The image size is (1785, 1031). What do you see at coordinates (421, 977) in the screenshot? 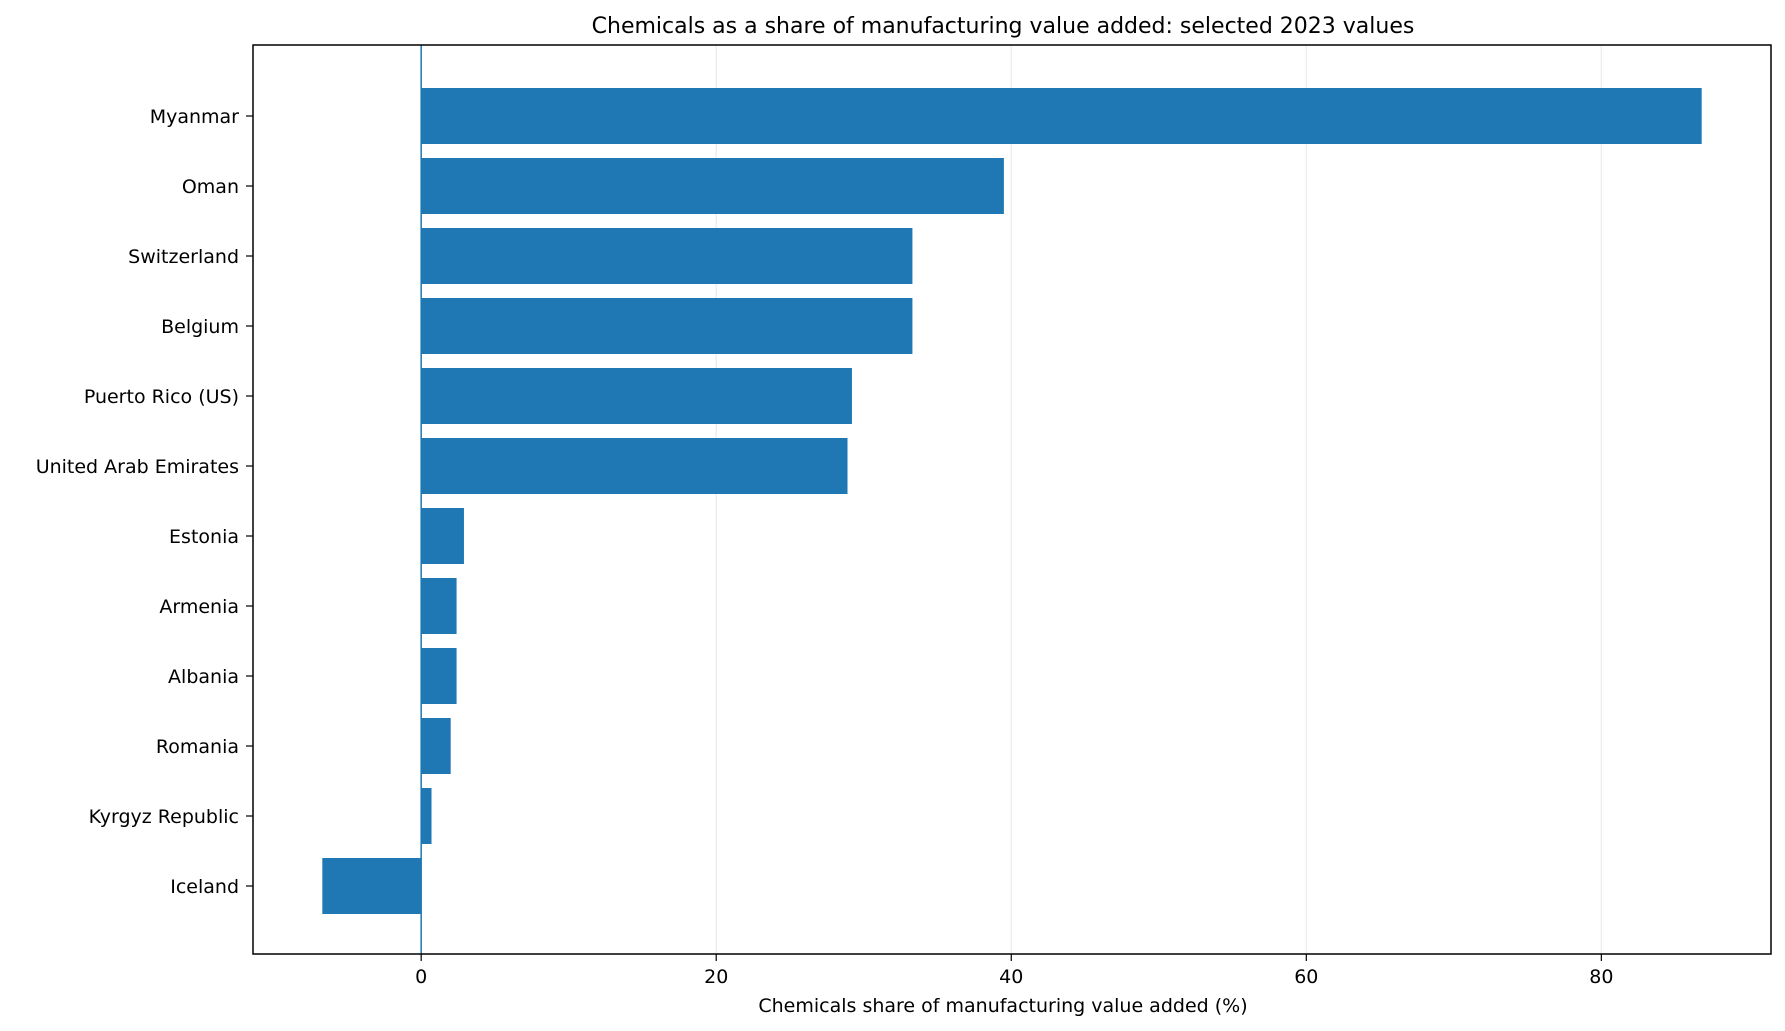
I see `x-tick-label: 0` at bounding box center [421, 977].